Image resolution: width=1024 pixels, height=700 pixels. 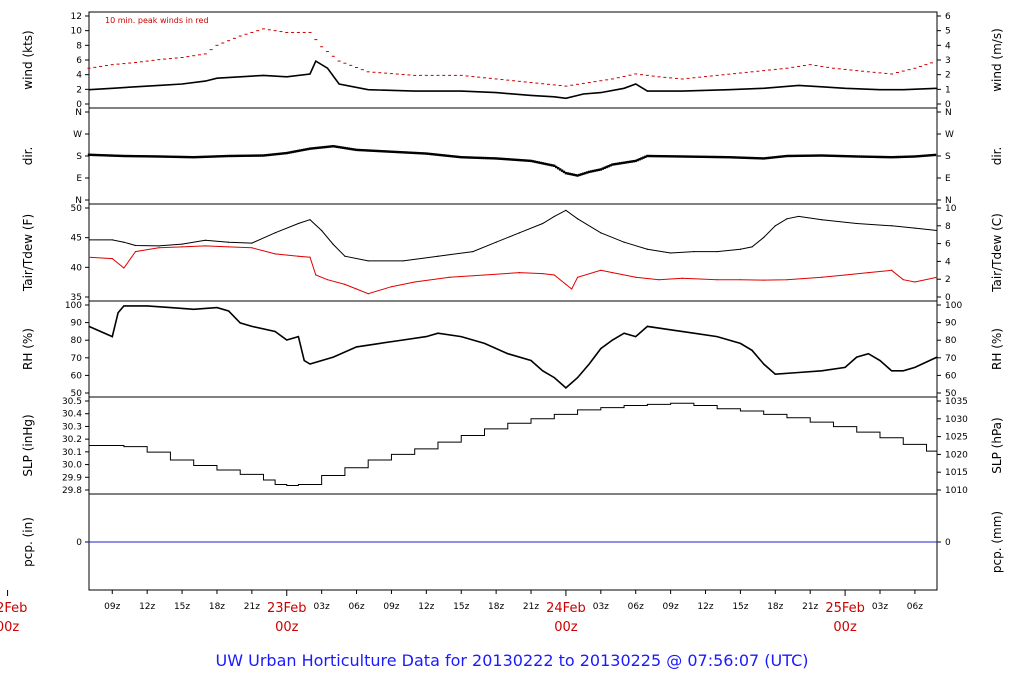 What do you see at coordinates (566, 608) in the screenshot?
I see `x-day-label: 24Feb` at bounding box center [566, 608].